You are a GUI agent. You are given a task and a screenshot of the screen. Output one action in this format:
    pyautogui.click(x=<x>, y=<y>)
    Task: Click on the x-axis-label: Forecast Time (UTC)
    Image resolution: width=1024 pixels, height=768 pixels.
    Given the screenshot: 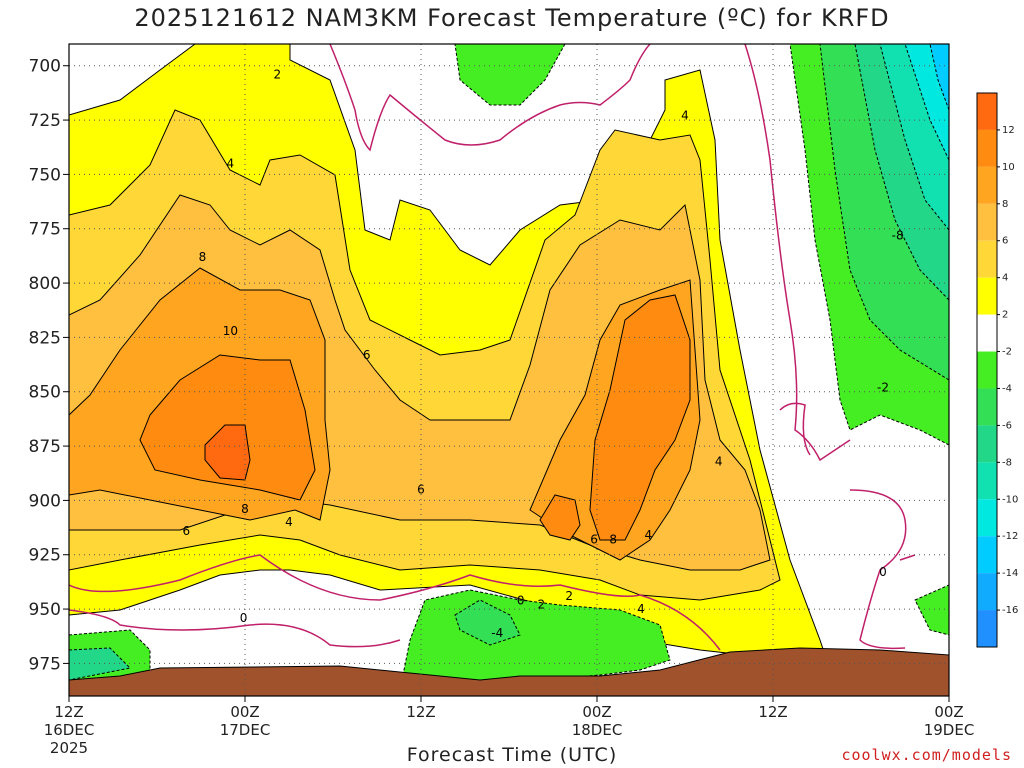 What is the action you would take?
    pyautogui.click(x=512, y=755)
    